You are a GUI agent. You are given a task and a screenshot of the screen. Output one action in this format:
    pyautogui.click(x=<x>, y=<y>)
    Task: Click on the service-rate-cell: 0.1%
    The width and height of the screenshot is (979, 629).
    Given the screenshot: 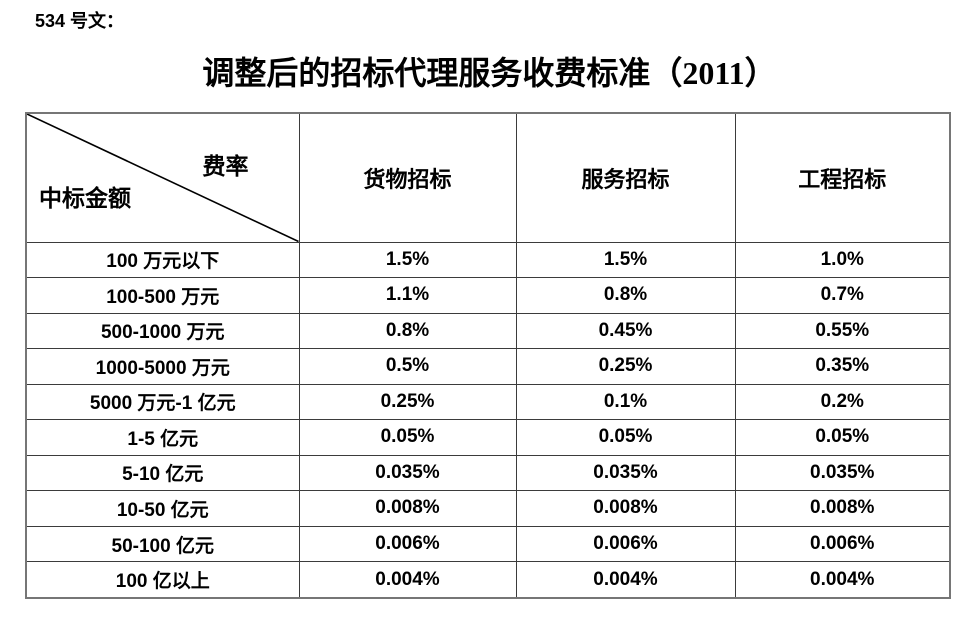 What is the action you would take?
    pyautogui.click(x=625, y=402)
    